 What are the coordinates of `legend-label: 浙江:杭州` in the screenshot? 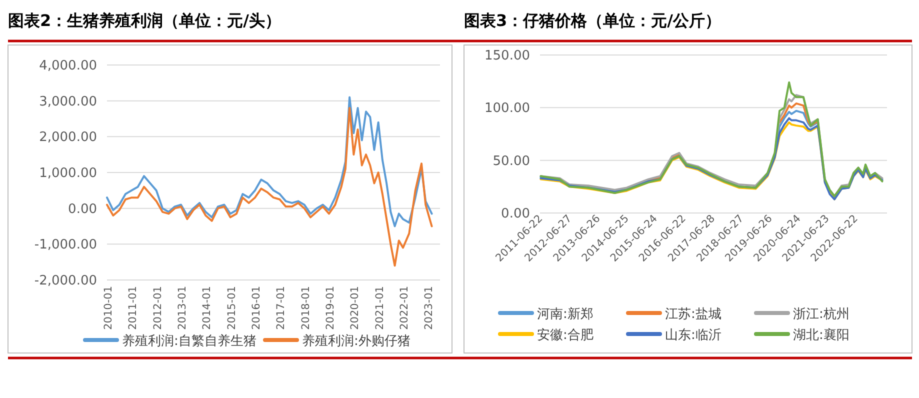 It's located at (821, 314).